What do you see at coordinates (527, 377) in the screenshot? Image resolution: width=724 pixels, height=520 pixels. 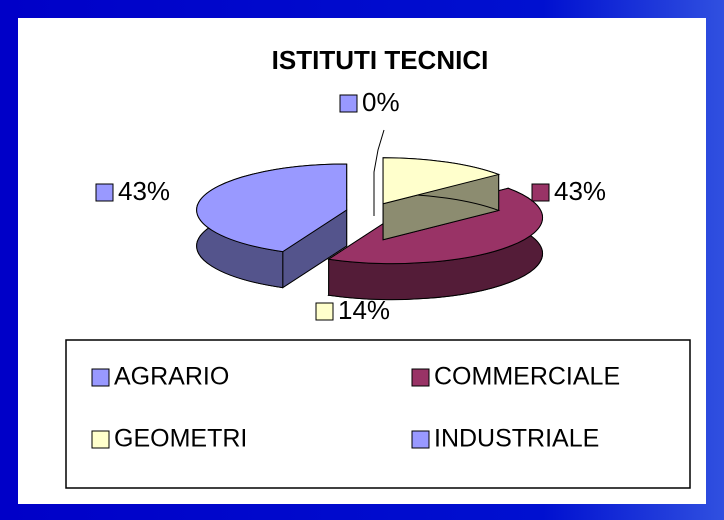 I see `legend-label: COMMERCIALE` at bounding box center [527, 377].